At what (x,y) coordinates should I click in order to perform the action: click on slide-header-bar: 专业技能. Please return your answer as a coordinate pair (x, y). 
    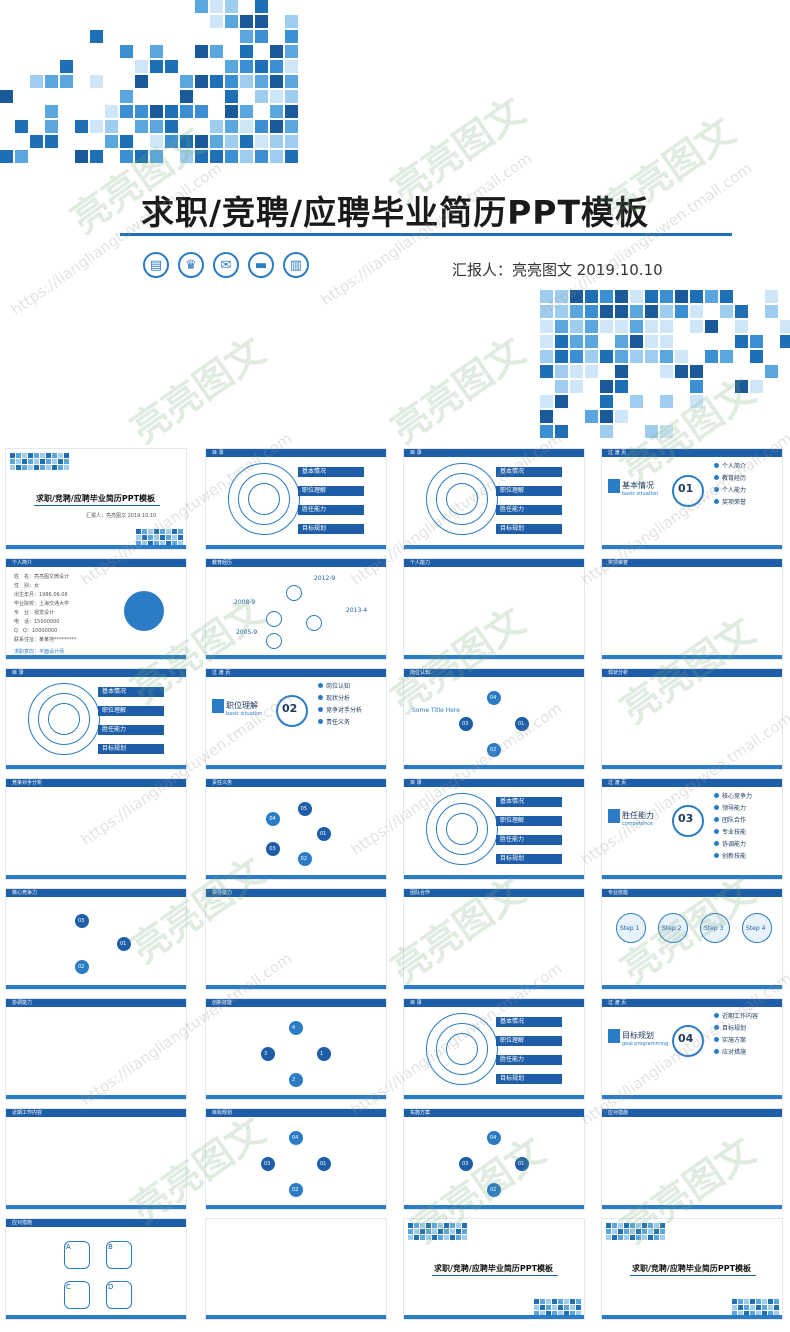
    Looking at the image, I should click on (692, 893).